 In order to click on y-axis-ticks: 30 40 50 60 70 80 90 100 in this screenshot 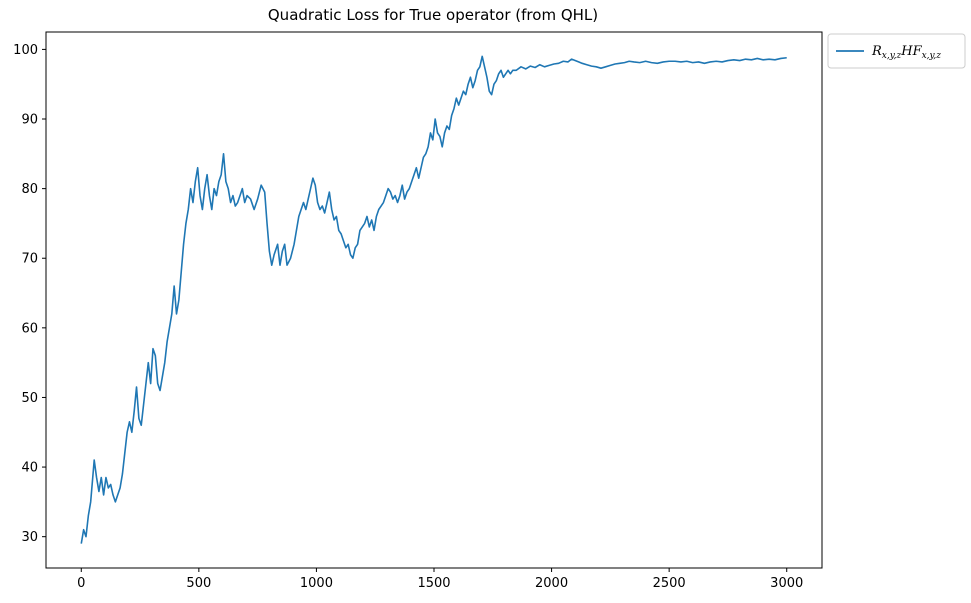, I will do `click(29, 294)`.